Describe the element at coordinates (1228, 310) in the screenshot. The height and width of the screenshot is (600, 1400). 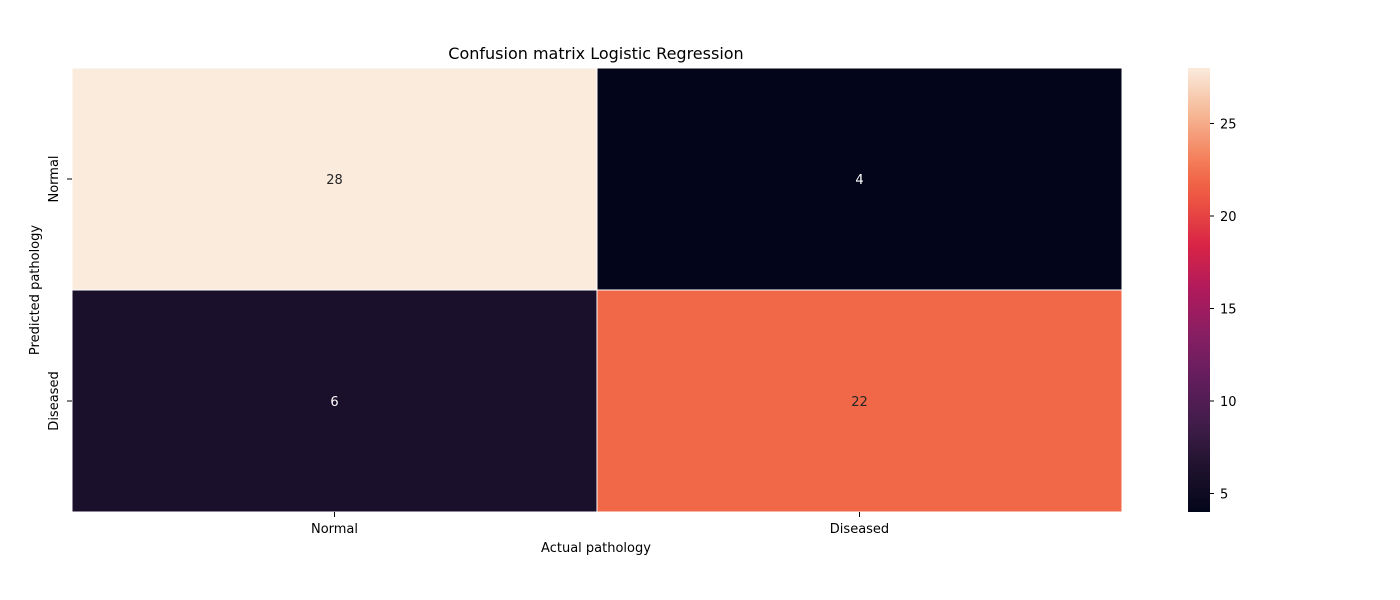
I see `colorbar-tick-label: 15` at that location.